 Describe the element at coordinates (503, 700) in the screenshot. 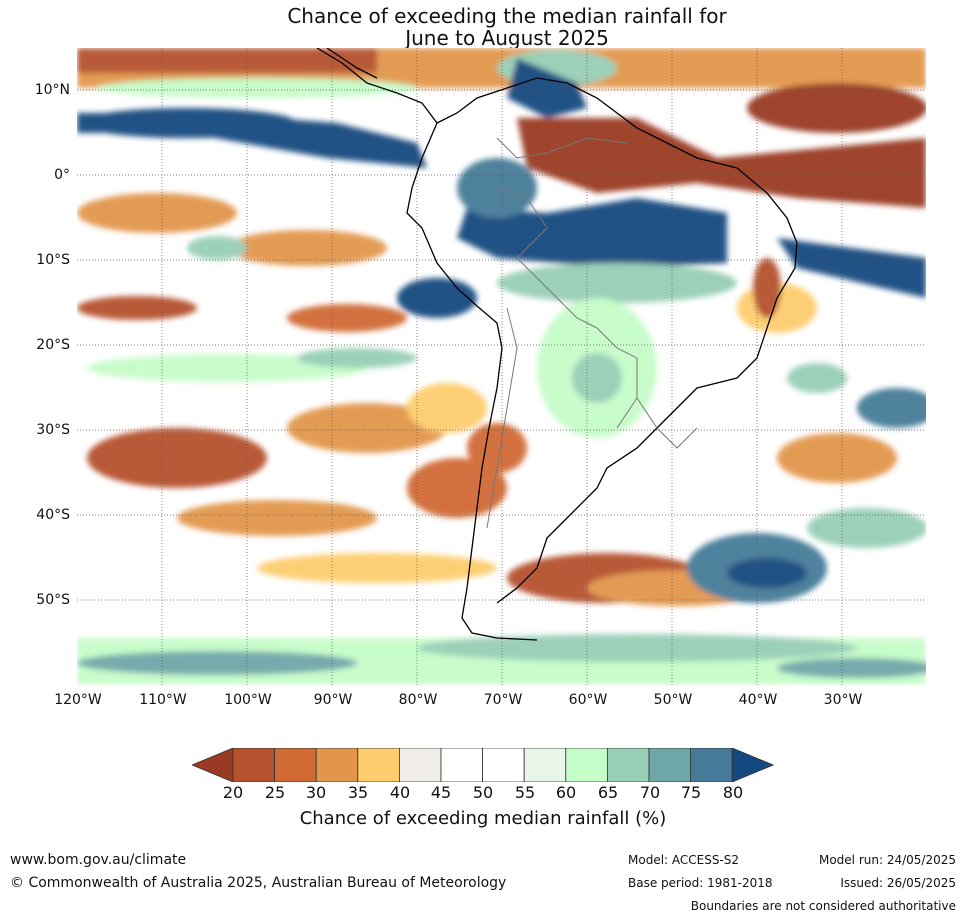

I see `lon-label-70w: 70°W` at that location.